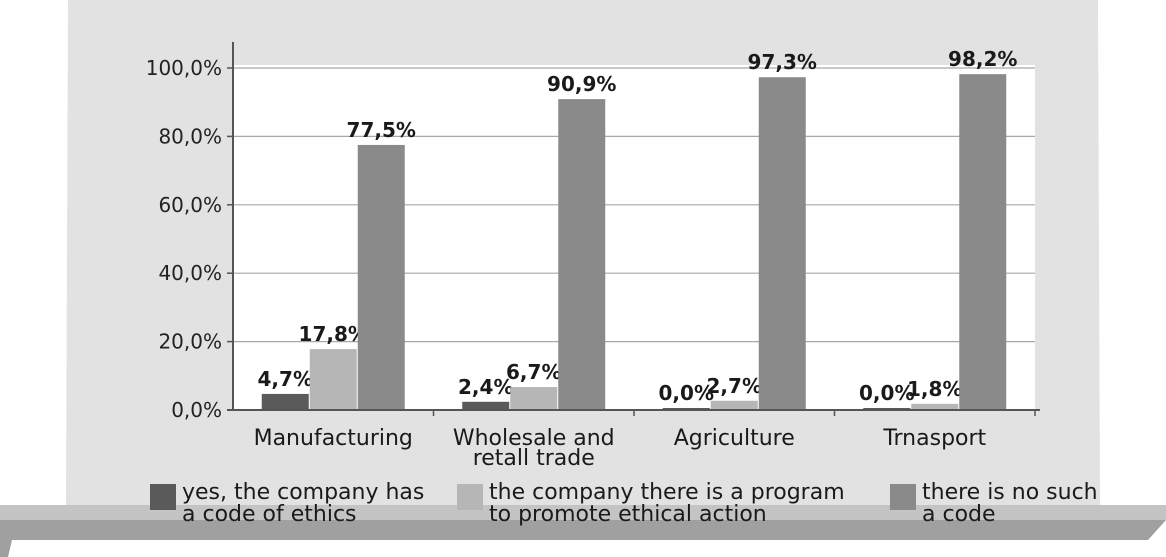 Image resolution: width=1166 pixels, height=557 pixels. What do you see at coordinates (581, 84) in the screenshot?
I see `data-label: 90,9%` at bounding box center [581, 84].